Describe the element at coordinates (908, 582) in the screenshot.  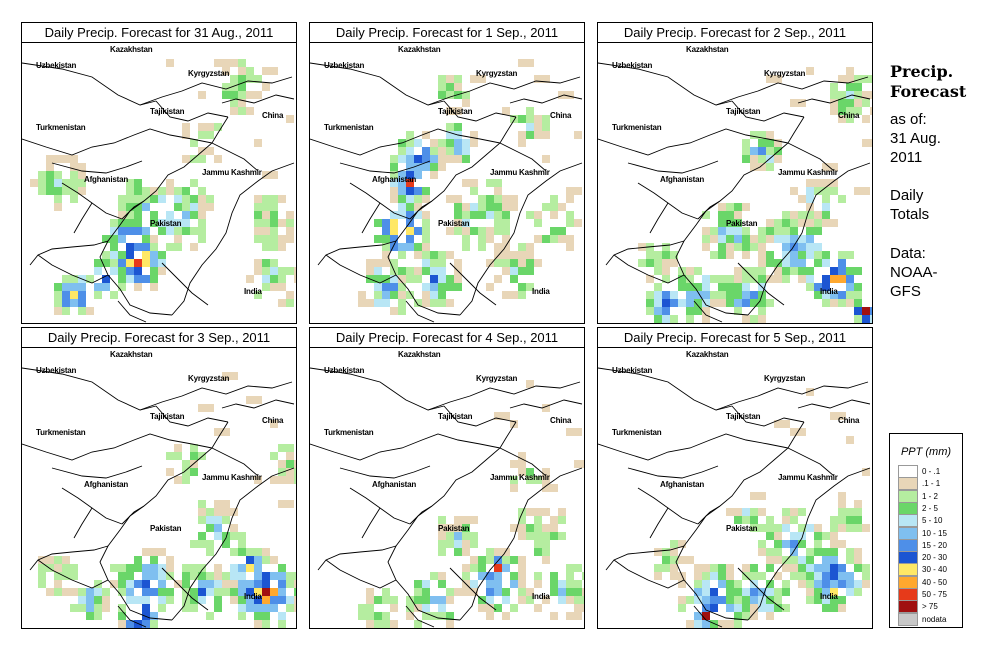
I see `legend-swatch` at that location.